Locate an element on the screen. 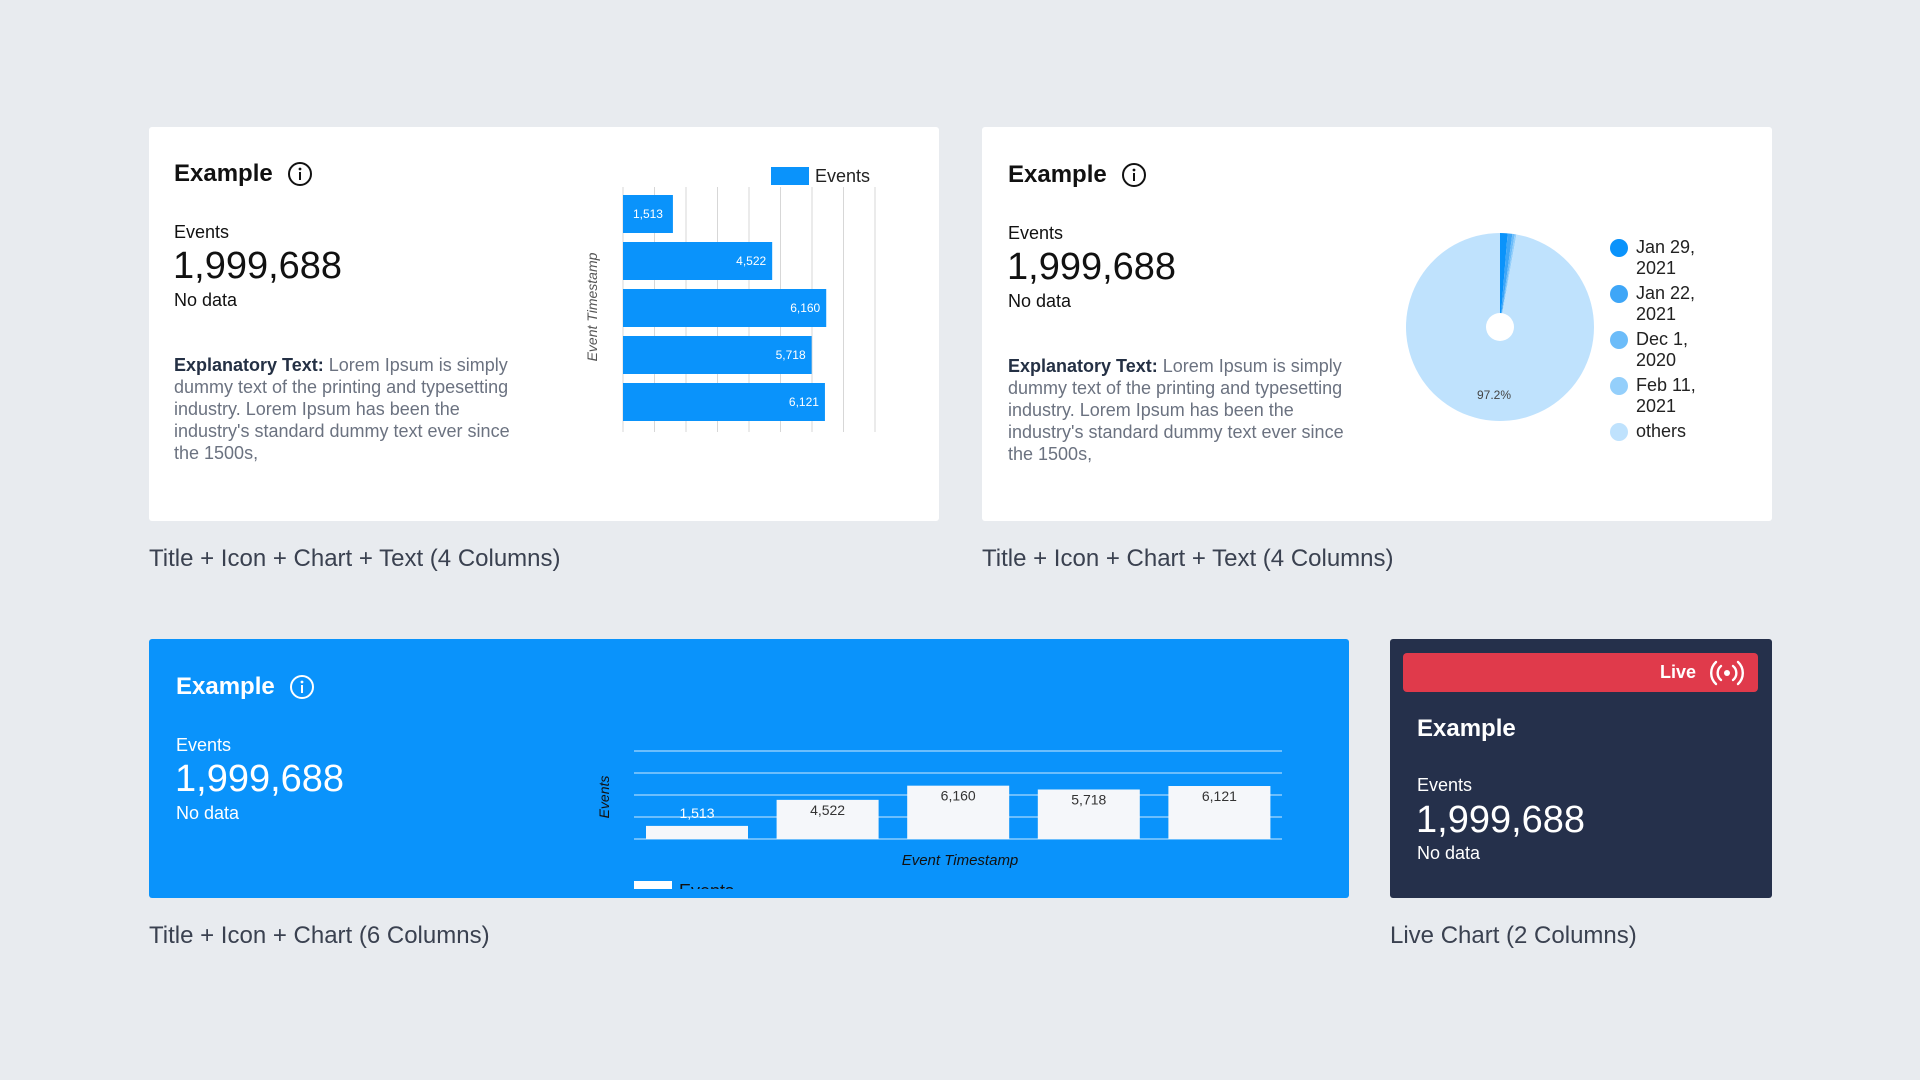  axis-label-y: Event Timestamp is located at coordinates (592, 306).